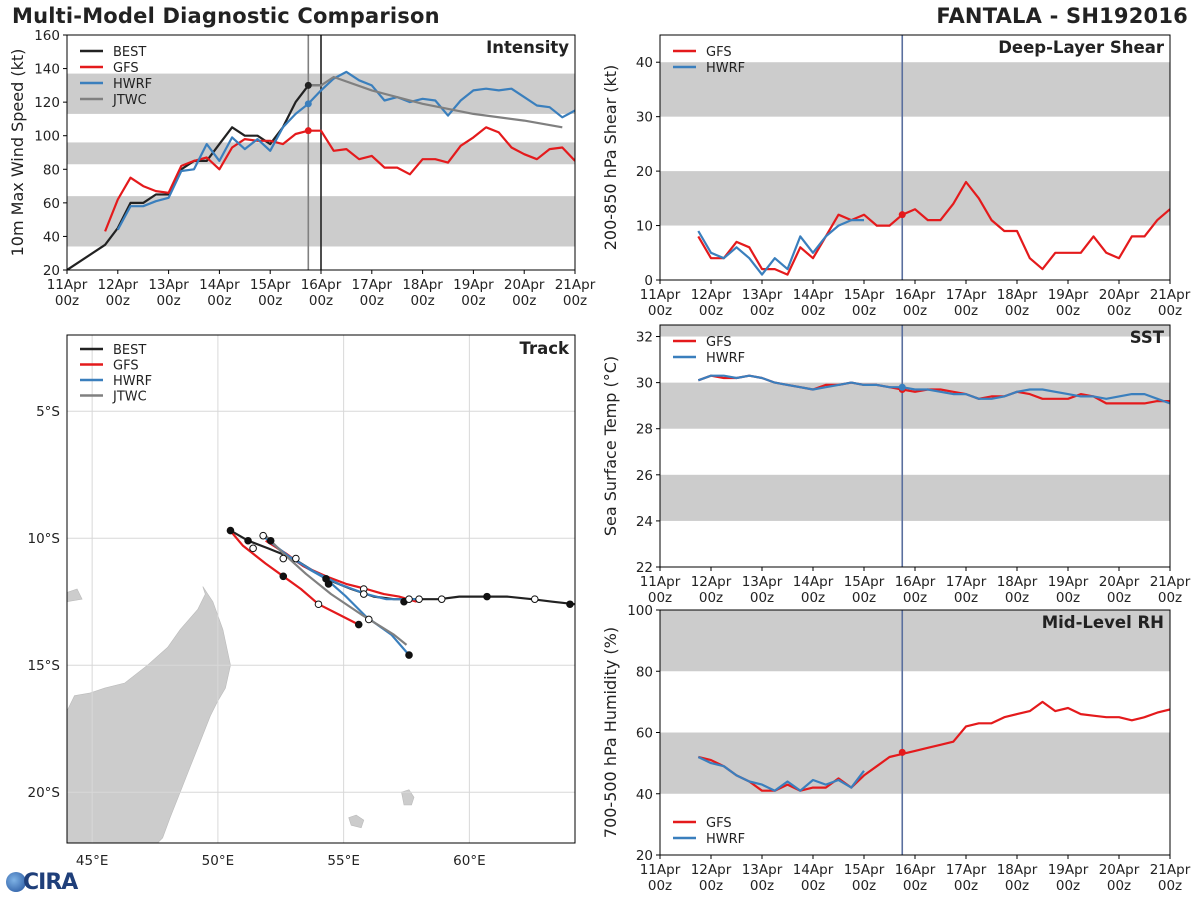 The image size is (1200, 900). I want to click on sst-xtick-label: 19Apr, so click(1068, 582).